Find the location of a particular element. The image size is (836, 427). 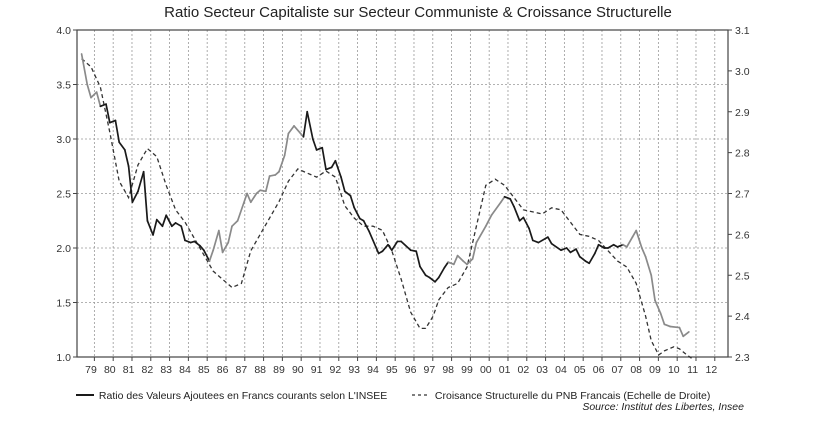

x-tick-label: 04 is located at coordinates (561, 370).